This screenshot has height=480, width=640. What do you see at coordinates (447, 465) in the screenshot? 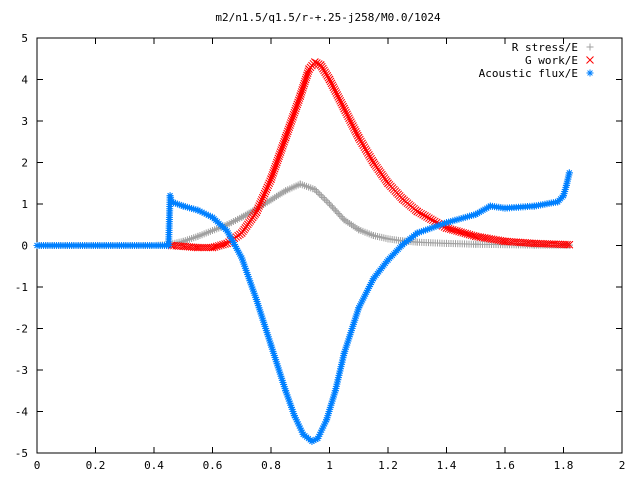
I see `x-tick-label: 1.4` at bounding box center [447, 465].